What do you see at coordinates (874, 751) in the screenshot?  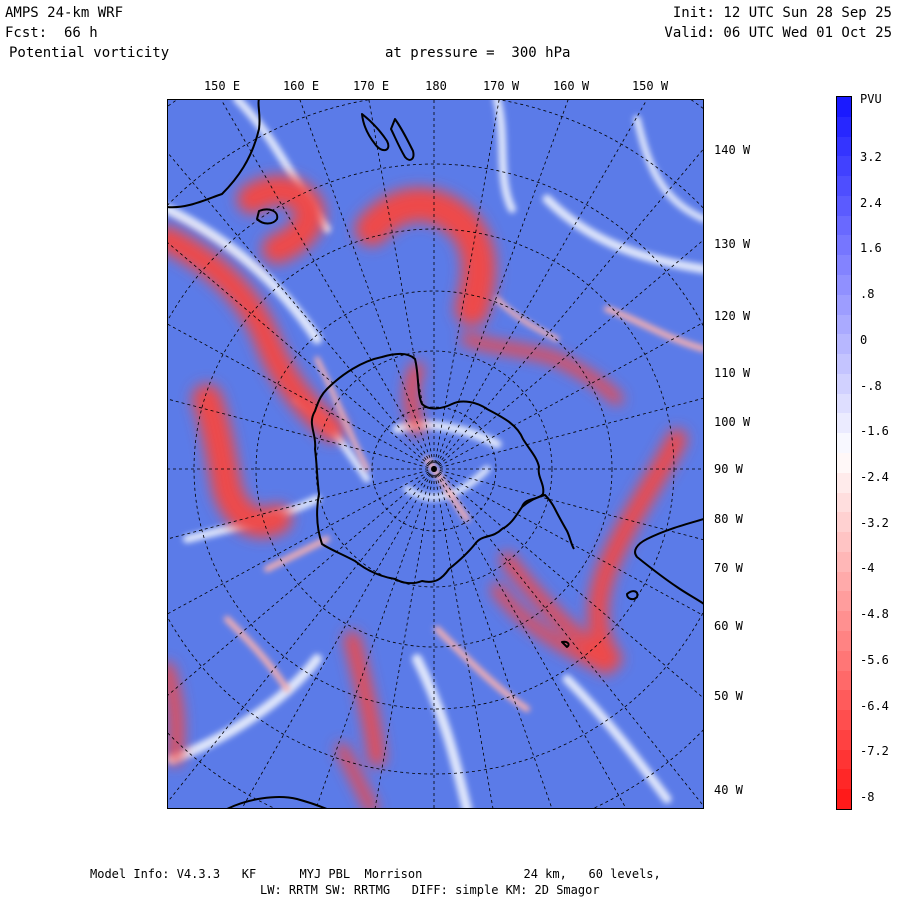 I see `colorbar-tick-label: -7.2` at bounding box center [874, 751].